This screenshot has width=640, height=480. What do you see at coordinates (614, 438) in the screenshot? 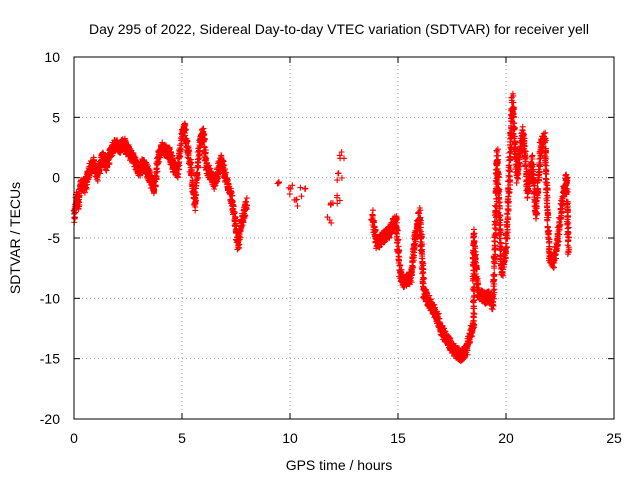
I see `x-tick-label: 25` at bounding box center [614, 438].